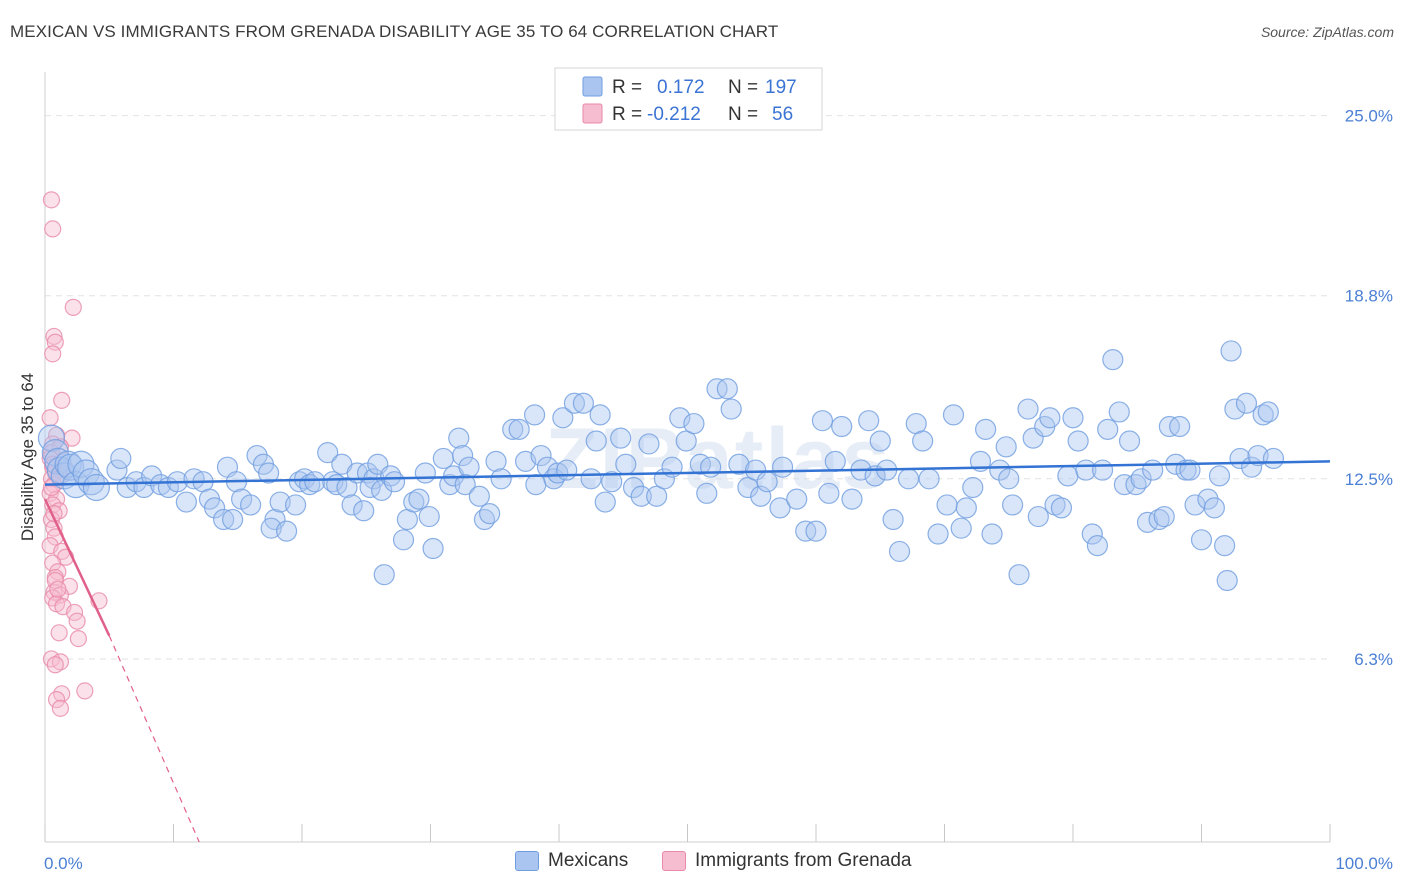 Image resolution: width=1406 pixels, height=892 pixels. What do you see at coordinates (77, 567) in the screenshot?
I see `grenada-trend-line` at bounding box center [77, 567].